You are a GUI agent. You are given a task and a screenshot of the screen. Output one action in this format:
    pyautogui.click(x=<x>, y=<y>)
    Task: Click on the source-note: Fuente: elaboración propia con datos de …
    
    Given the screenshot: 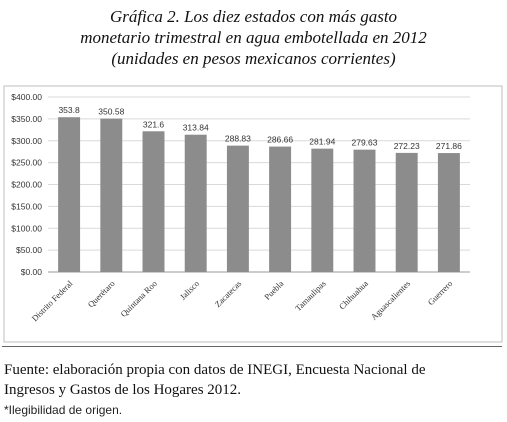 What is the action you would take?
    pyautogui.click(x=254, y=389)
    